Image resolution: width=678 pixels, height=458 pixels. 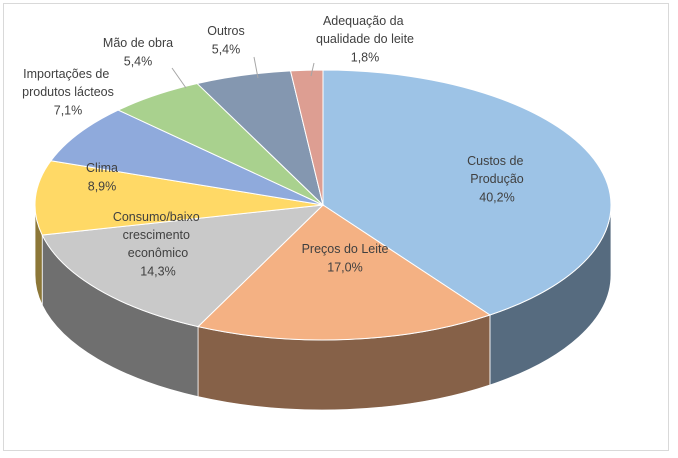 I want to click on label-line: Outros, so click(x=226, y=31).